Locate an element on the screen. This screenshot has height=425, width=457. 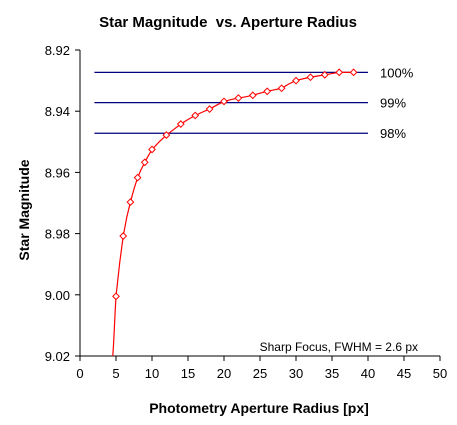
y-tick-label: 9.00 is located at coordinates (57, 295).